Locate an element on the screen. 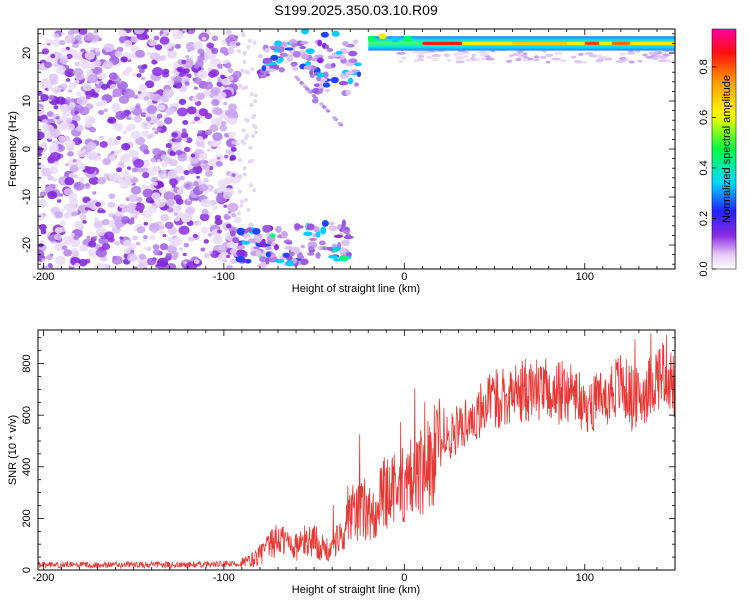 The height and width of the screenshot is (600, 750). x-tick-label: -200 is located at coordinates (43, 578).